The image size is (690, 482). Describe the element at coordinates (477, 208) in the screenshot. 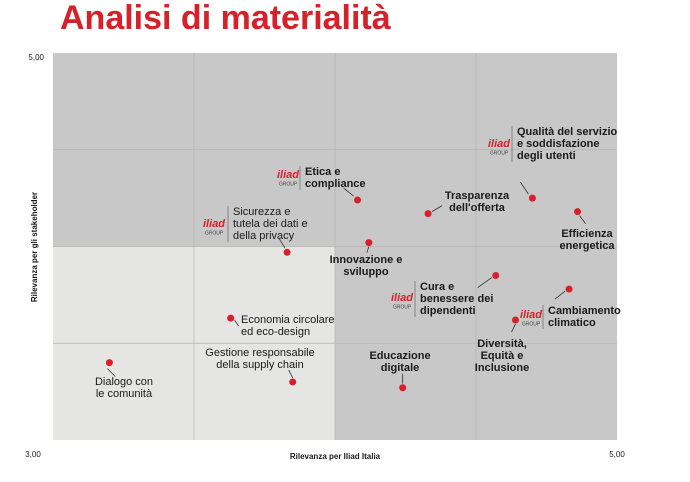

I see `point-label: dell'offerta` at that location.